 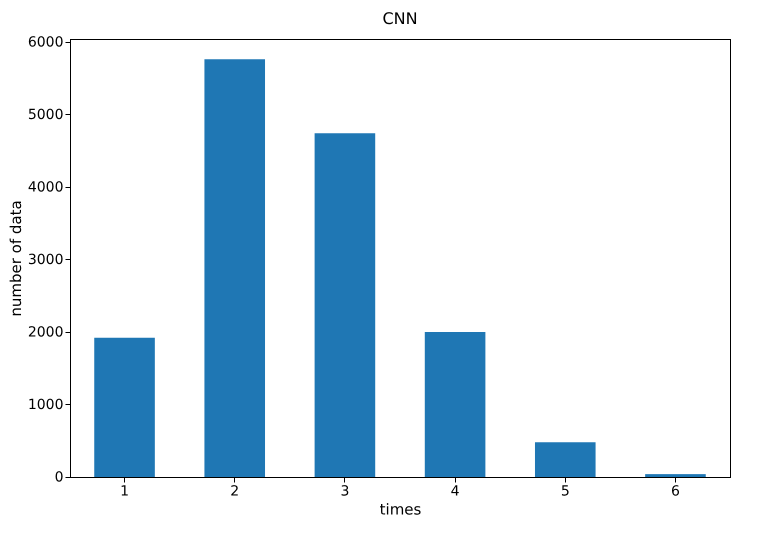 What do you see at coordinates (46, 404) in the screenshot?
I see `y-tick-label: 1000` at bounding box center [46, 404].